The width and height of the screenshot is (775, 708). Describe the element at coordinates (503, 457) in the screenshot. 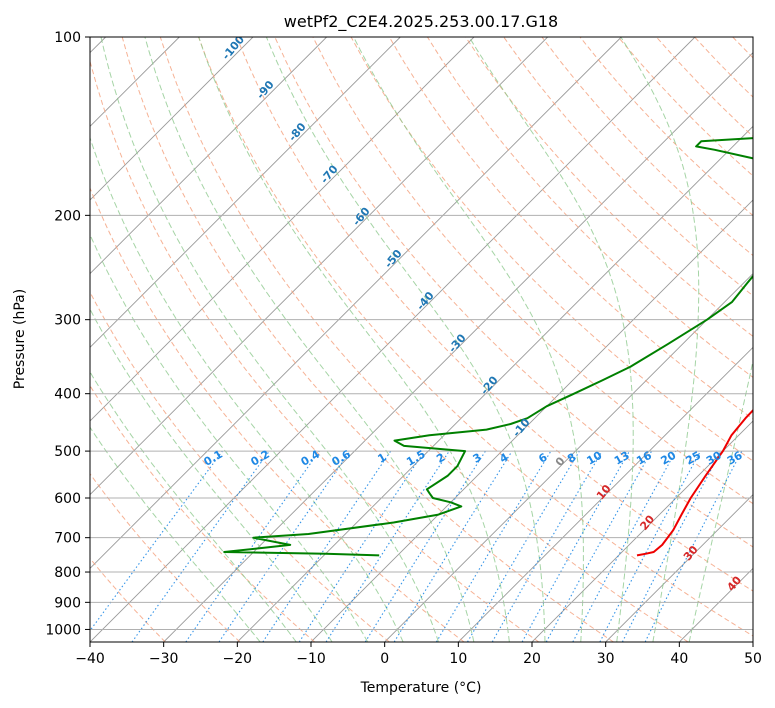

I see `mixing-ratio-label: 4` at that location.